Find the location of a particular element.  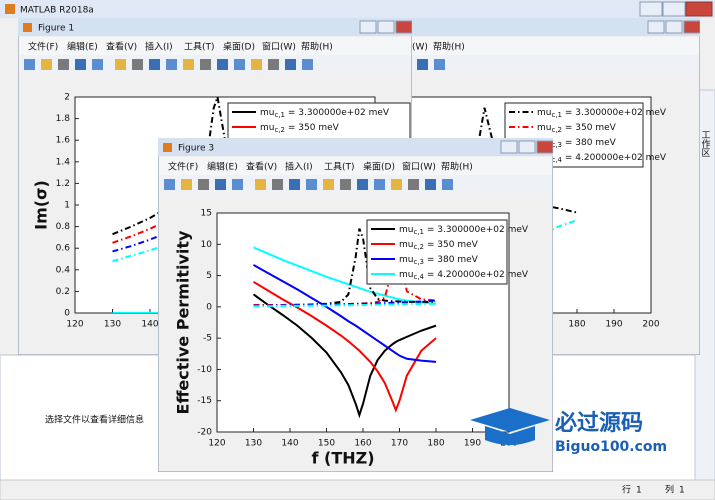

x-tick-label: 180 is located at coordinates (435, 444).